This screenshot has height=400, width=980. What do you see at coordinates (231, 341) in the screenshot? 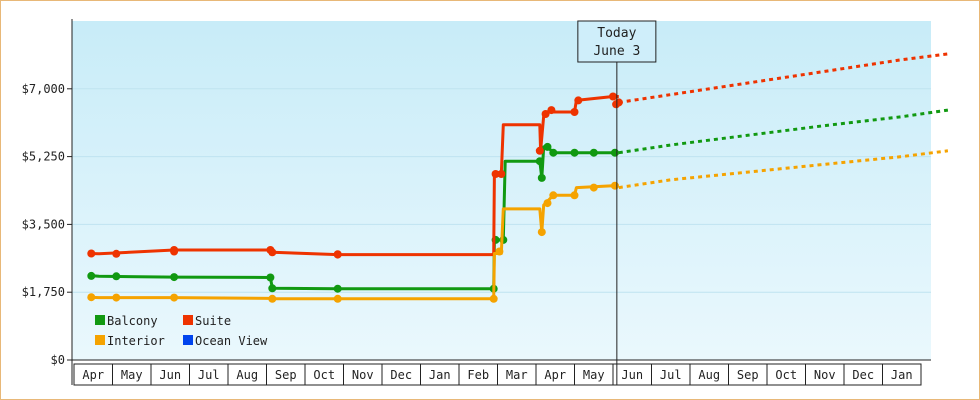
I see `legend-label-ocean-view: Ocean View` at bounding box center [231, 341].